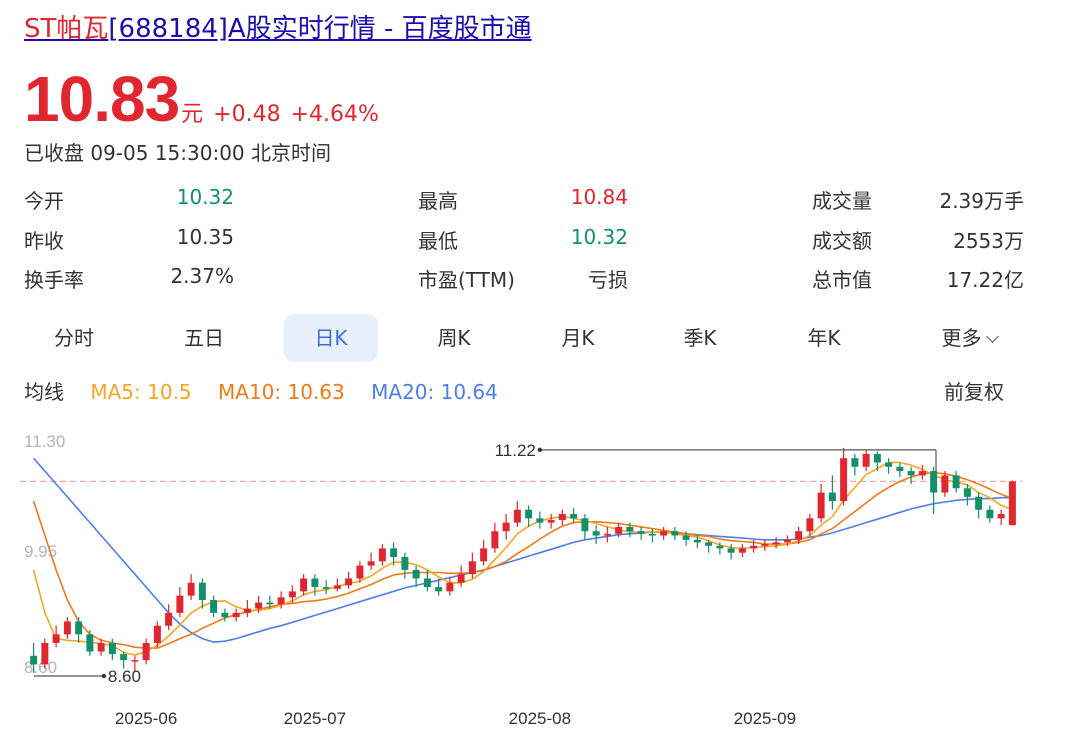 This screenshot has height=735, width=1080. What do you see at coordinates (974, 392) in the screenshot?
I see `adjust-toggle: 前复权` at bounding box center [974, 392].